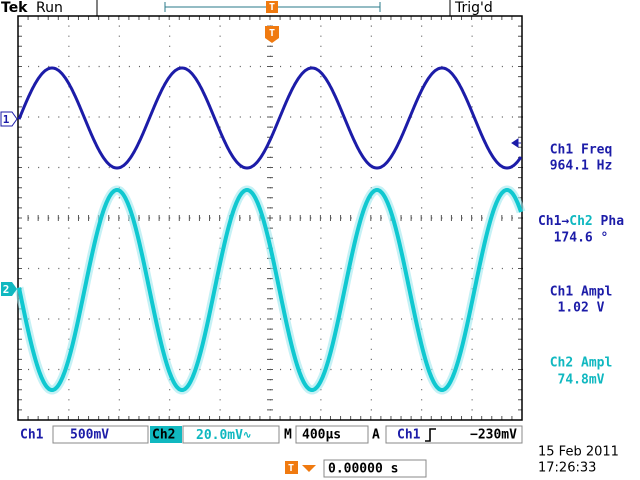  Describe the element at coordinates (409, 435) in the screenshot. I see `trigger-source: Ch1` at that location.